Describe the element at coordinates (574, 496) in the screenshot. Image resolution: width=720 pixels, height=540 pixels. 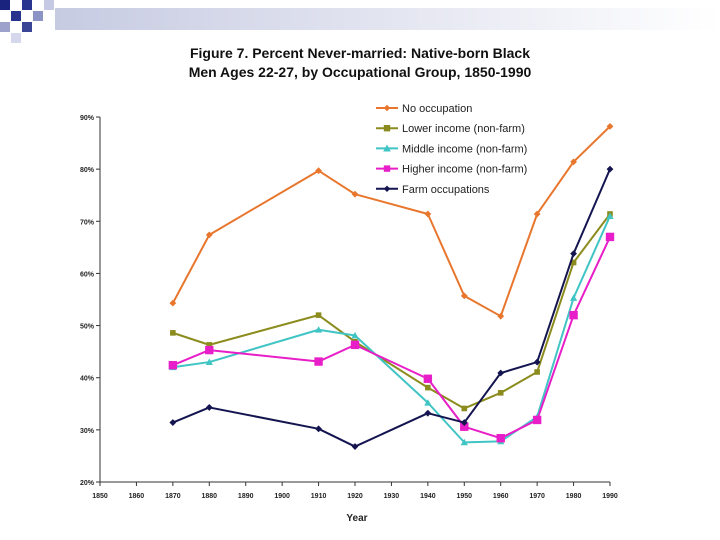
I see `x-tick-label: 1980` at that location.